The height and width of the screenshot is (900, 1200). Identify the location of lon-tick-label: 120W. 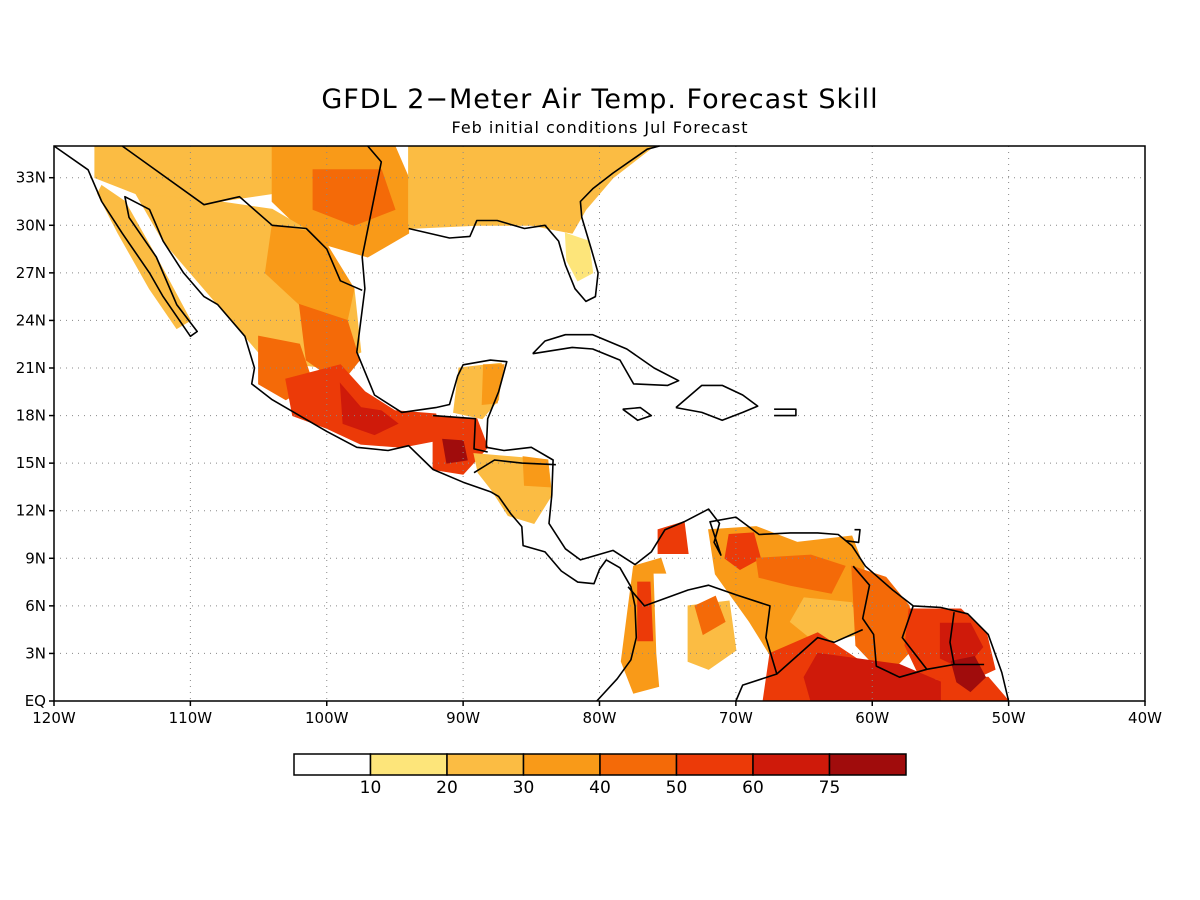
(54, 718).